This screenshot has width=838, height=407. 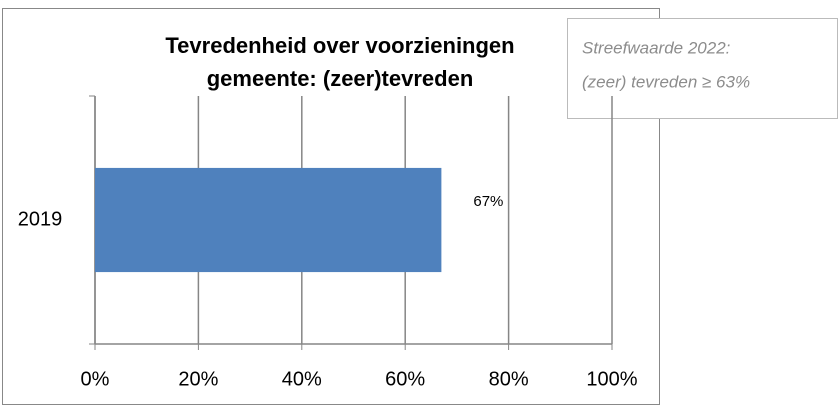 I want to click on x-tick-label: 100%, so click(x=611, y=379).